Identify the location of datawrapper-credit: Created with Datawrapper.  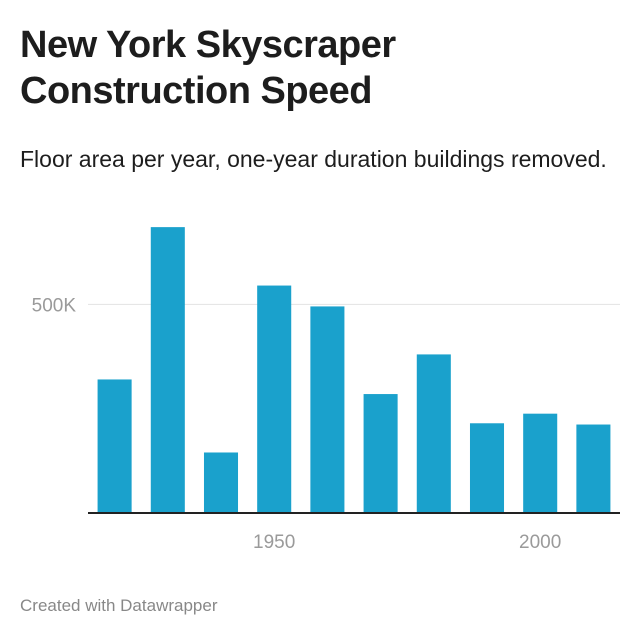
(119, 605).